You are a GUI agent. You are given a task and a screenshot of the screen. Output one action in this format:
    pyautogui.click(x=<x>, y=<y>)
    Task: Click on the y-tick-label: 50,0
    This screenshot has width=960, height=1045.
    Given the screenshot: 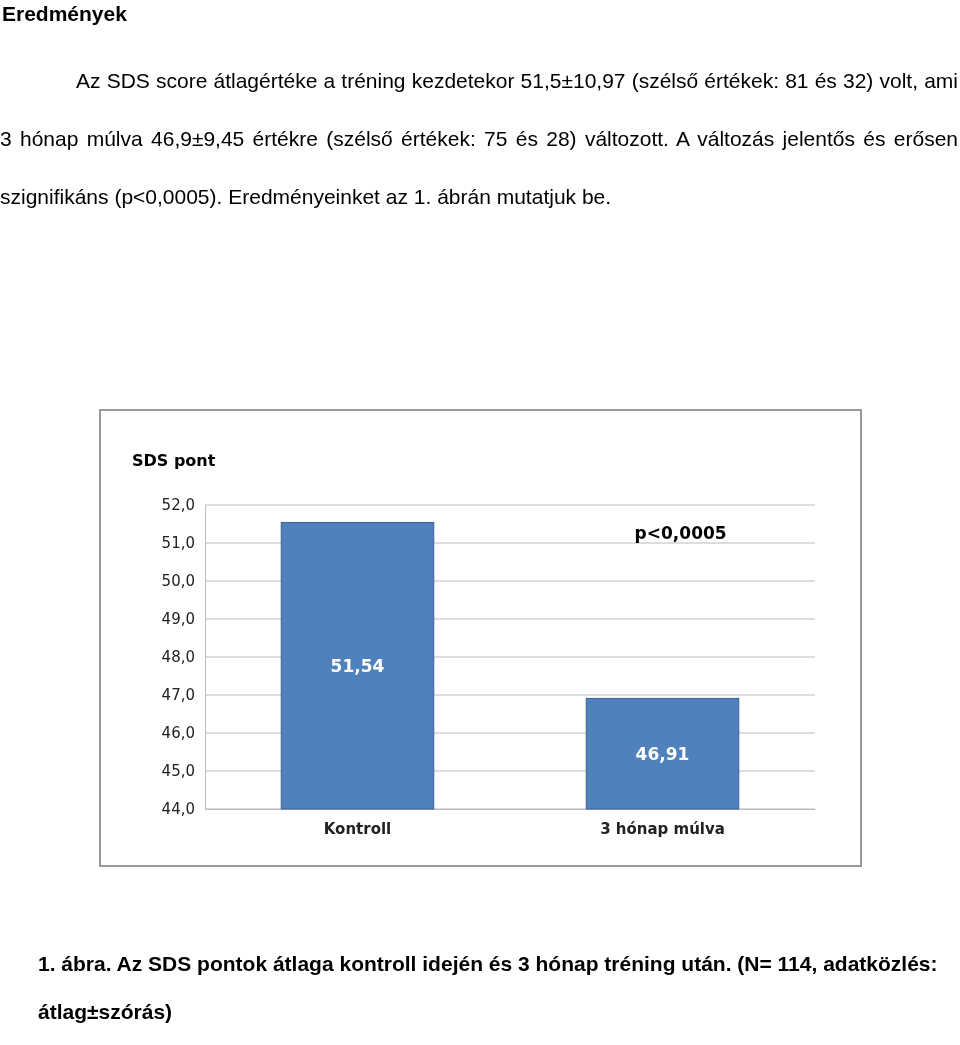 What is the action you would take?
    pyautogui.click(x=178, y=581)
    